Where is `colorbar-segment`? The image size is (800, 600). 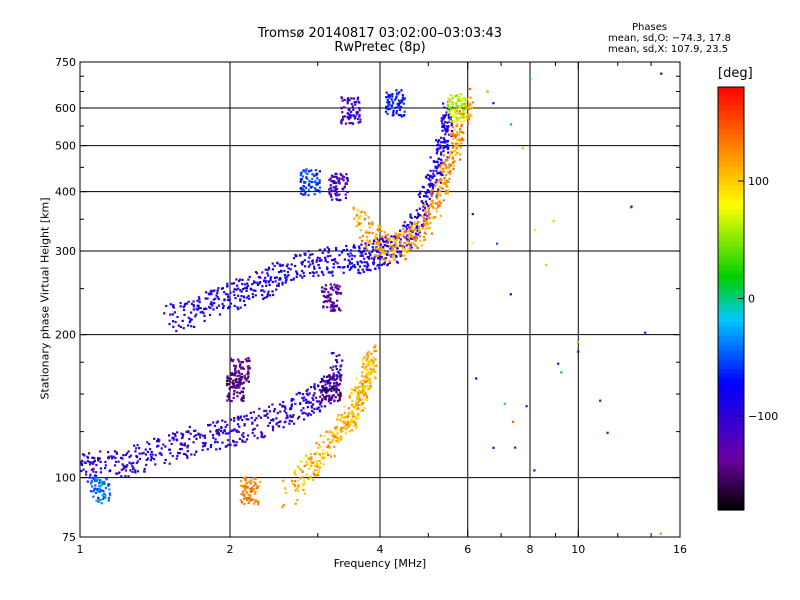
colorbar-segment is located at coordinates (731, 339).